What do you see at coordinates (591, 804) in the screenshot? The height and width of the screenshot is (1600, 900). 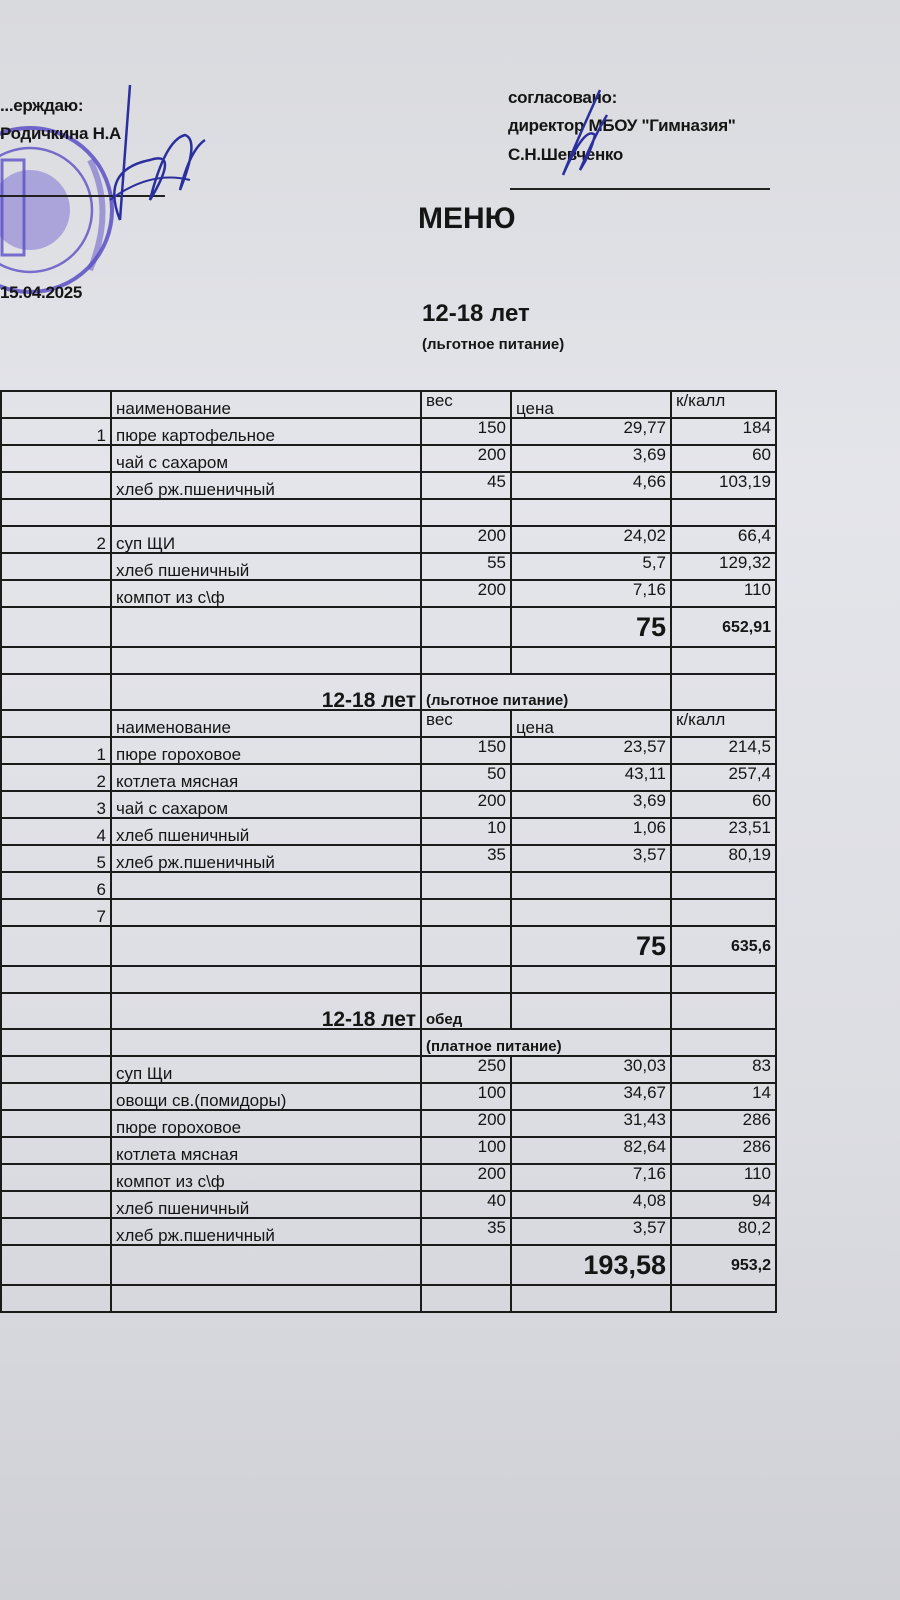 I see `dish-price: 3,69` at bounding box center [591, 804].